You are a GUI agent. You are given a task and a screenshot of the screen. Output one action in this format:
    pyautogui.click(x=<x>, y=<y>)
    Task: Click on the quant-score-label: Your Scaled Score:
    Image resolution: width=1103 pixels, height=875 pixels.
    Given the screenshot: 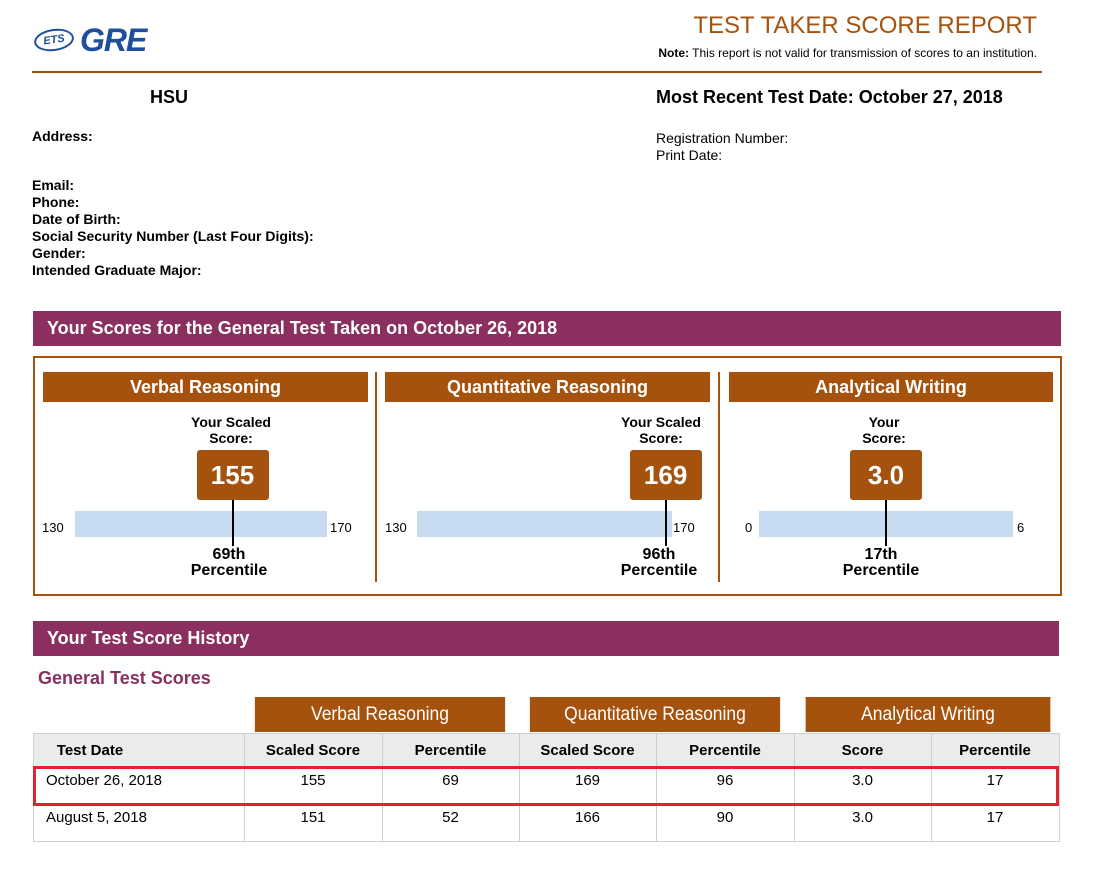 What is the action you would take?
    pyautogui.click(x=661, y=430)
    